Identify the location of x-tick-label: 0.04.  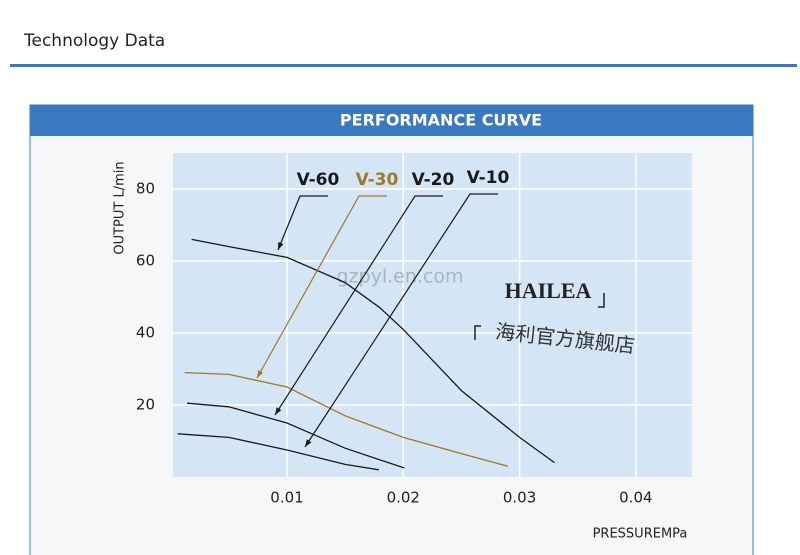
(635, 498).